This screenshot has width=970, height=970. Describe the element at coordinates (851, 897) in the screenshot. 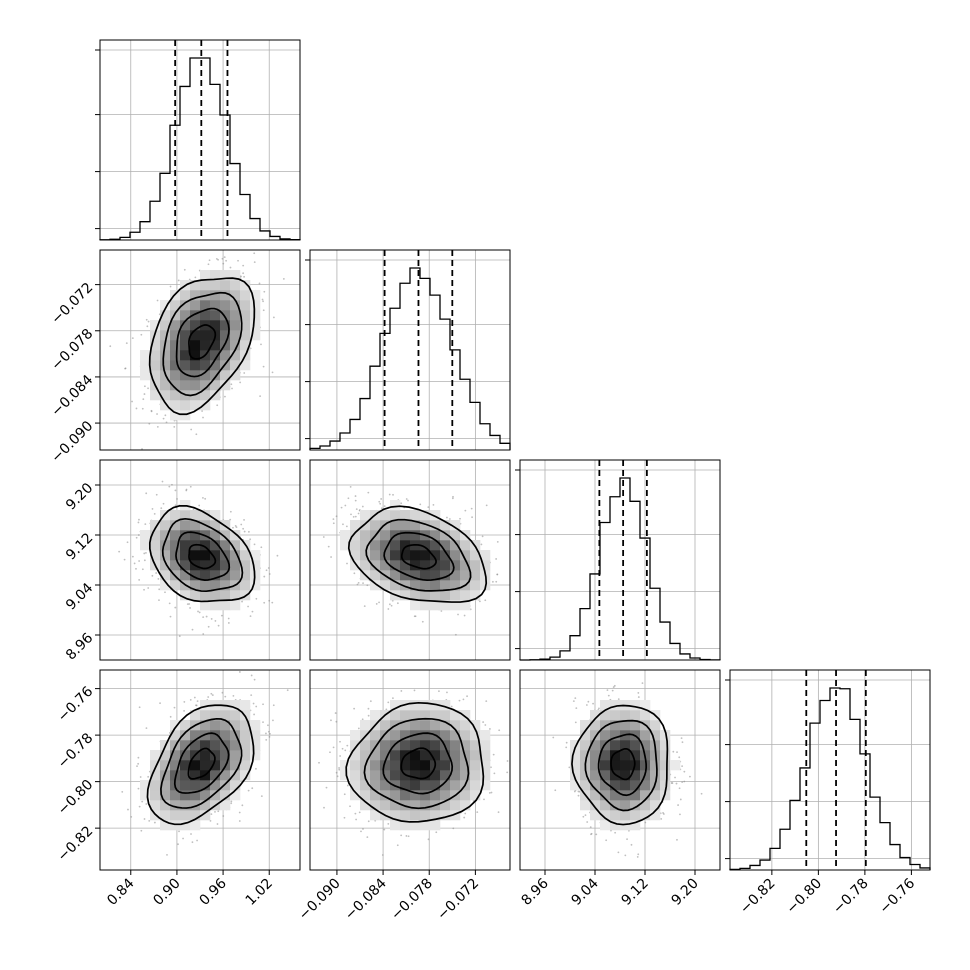

I see `xtick-label-3-2: −0.78` at that location.